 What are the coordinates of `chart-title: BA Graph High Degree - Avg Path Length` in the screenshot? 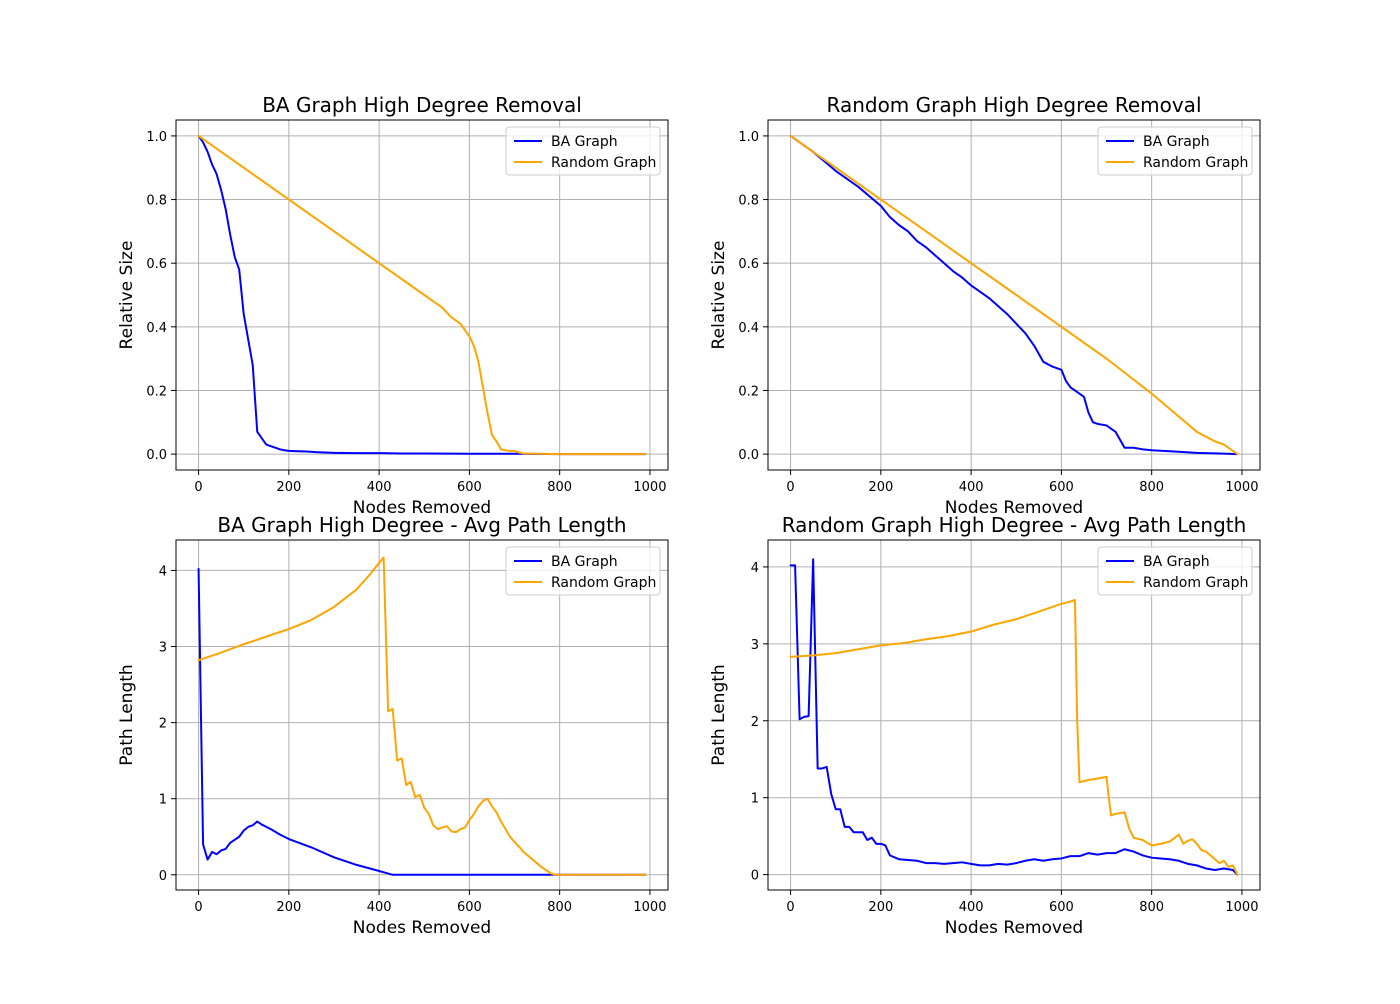 It's located at (421, 525).